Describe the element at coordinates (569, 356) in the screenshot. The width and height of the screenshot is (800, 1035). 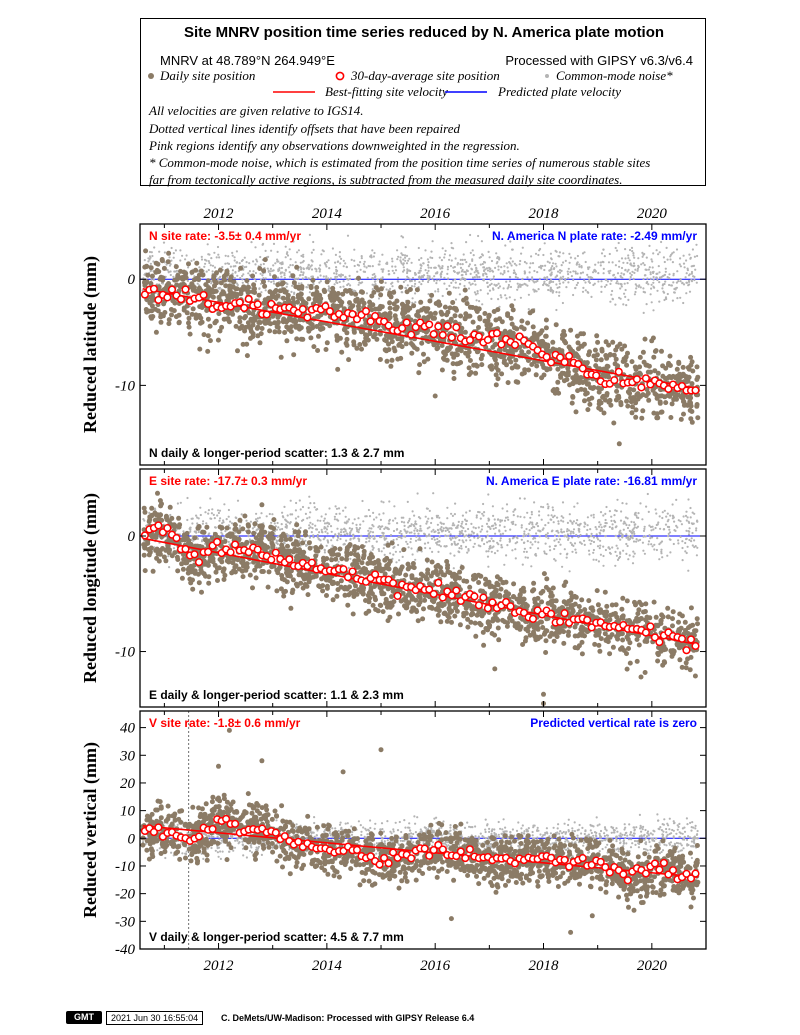
I see `avg-point` at that location.